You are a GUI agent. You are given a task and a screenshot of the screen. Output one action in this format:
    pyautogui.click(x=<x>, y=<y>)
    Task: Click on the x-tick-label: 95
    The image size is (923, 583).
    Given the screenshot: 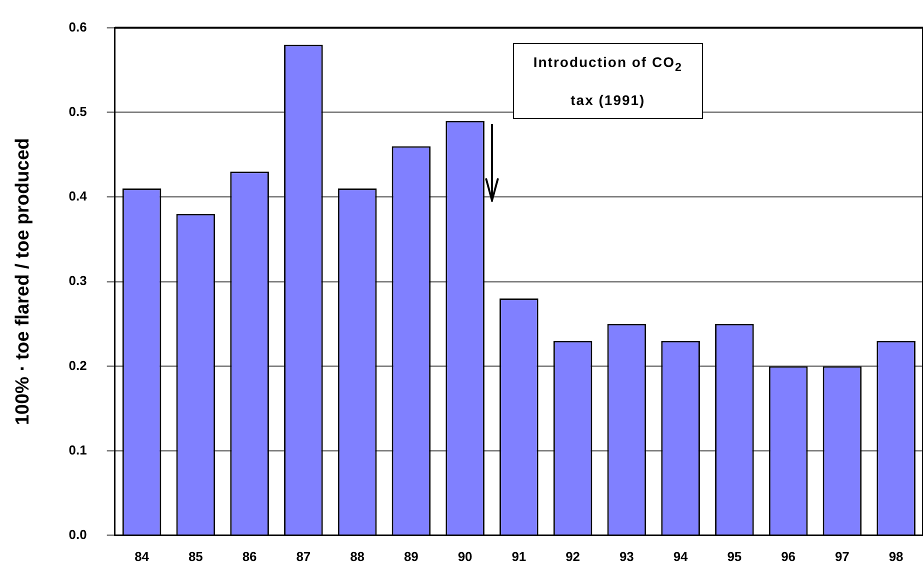 What is the action you would take?
    pyautogui.click(x=734, y=556)
    